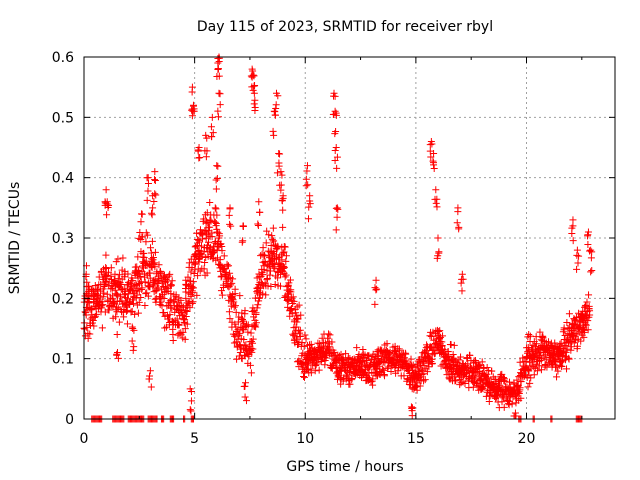 This screenshot has height=480, width=640. I want to click on x-tick-label: 20, so click(527, 439).